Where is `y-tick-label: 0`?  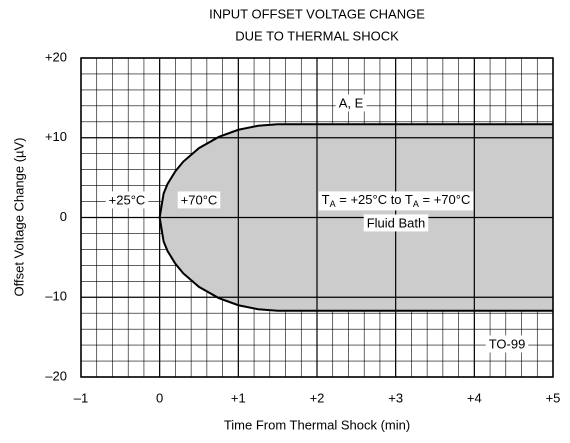 y-tick-label: 0 is located at coordinates (63, 216).